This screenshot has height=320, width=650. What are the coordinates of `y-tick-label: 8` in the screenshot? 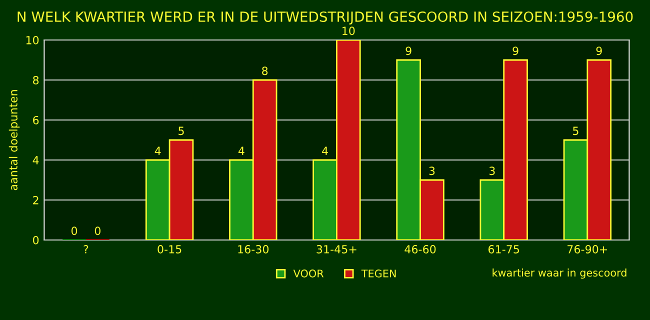 It's located at (36, 80).